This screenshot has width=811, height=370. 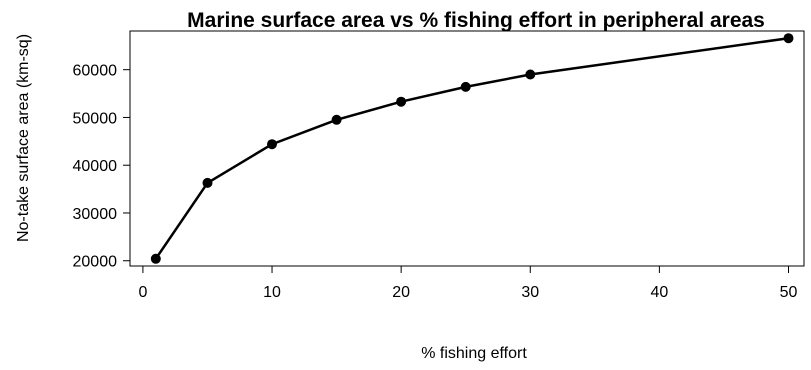 I want to click on x-tick-label: 50, so click(x=789, y=292).